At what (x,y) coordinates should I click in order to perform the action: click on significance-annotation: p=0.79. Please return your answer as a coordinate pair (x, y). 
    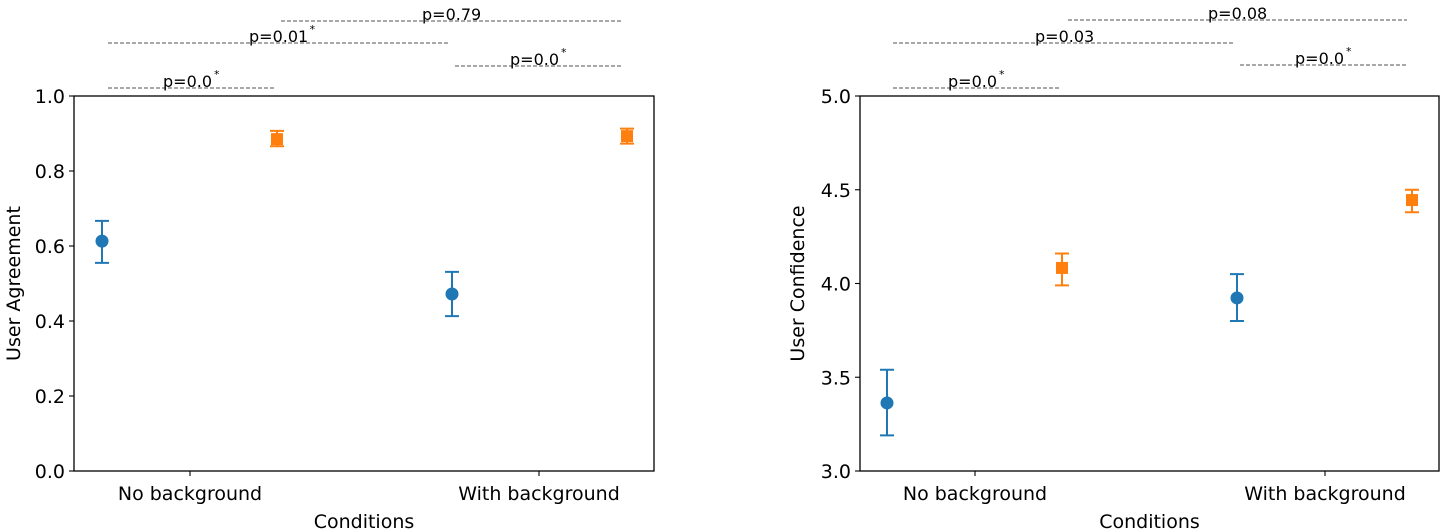
    Looking at the image, I should click on (451, 14).